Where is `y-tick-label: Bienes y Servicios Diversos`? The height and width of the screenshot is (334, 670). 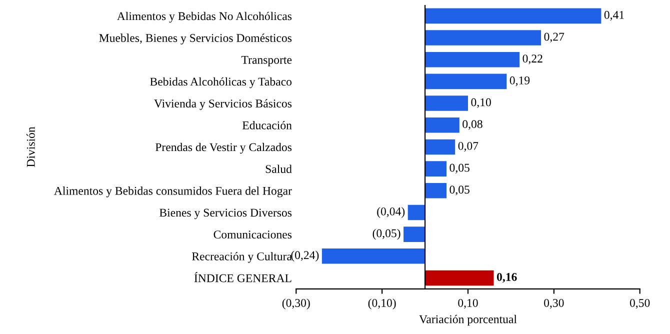
y-tick-label: Bienes y Servicios Diversos is located at coordinates (226, 214).